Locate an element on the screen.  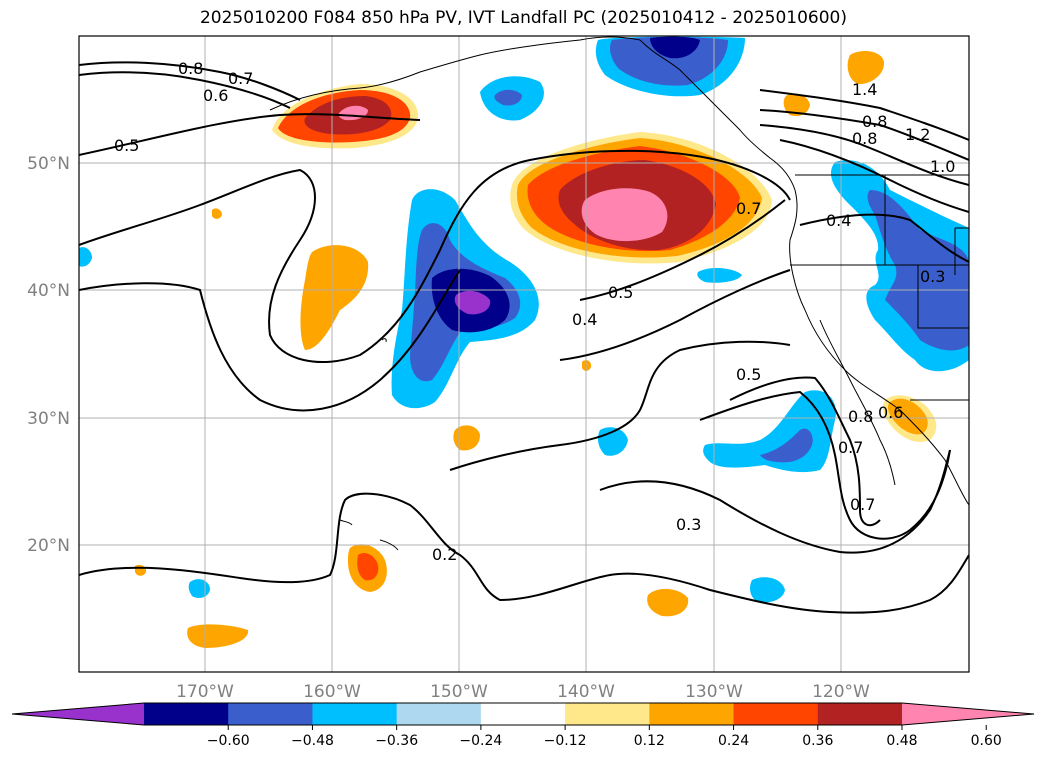
colorbar-tick-label: −0.48 is located at coordinates (312, 741).